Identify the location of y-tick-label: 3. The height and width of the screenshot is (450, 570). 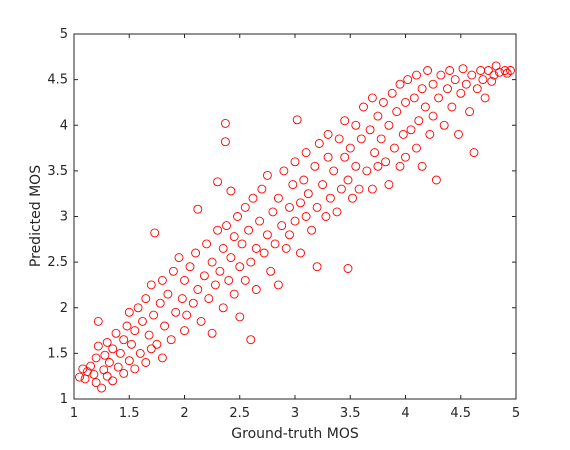
(64, 217).